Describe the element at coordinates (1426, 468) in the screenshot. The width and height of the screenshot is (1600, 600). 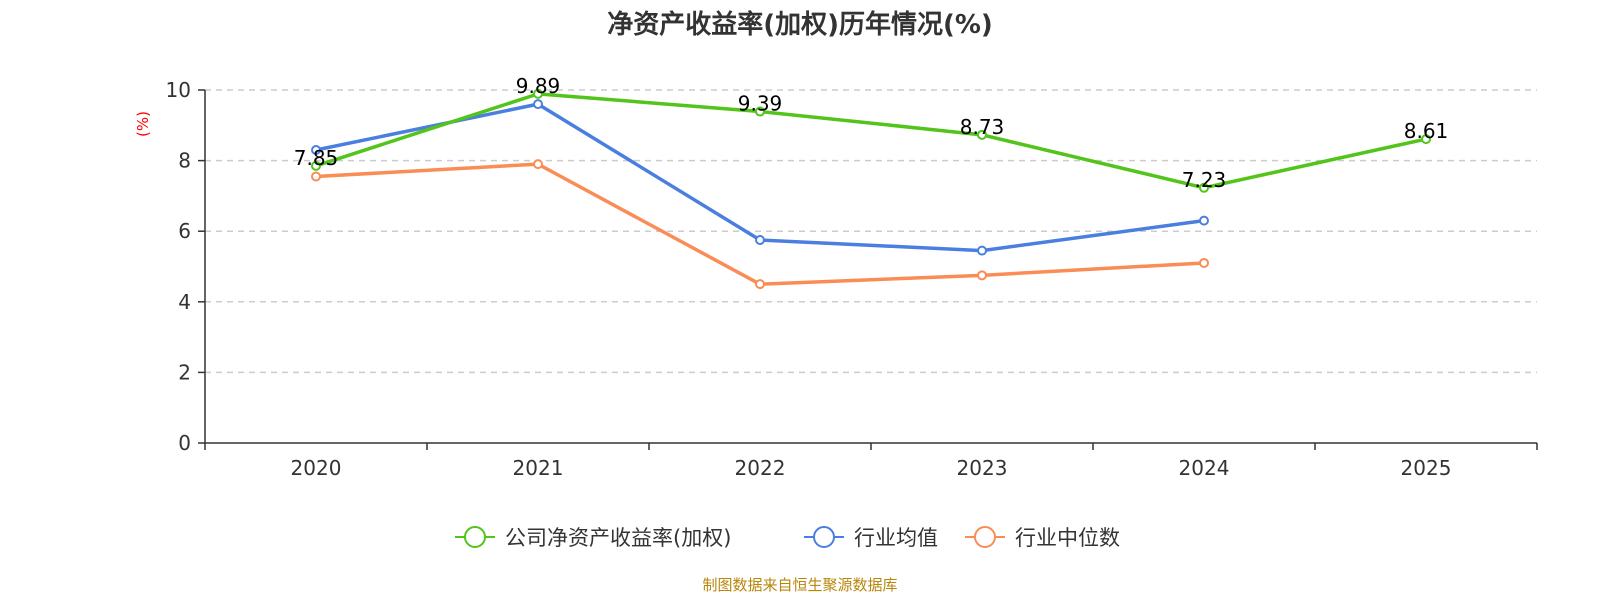
I see `x-tick-label: 2025` at that location.